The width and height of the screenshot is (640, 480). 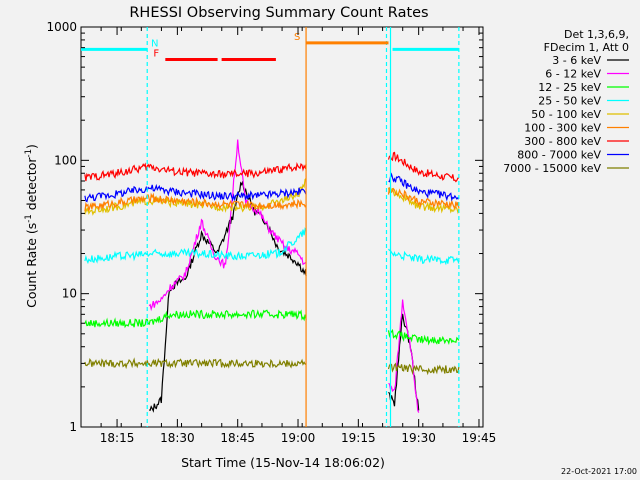 What do you see at coordinates (278, 13) in the screenshot?
I see `chart-title: RHESSI Observing Summary Count Rates` at bounding box center [278, 13].